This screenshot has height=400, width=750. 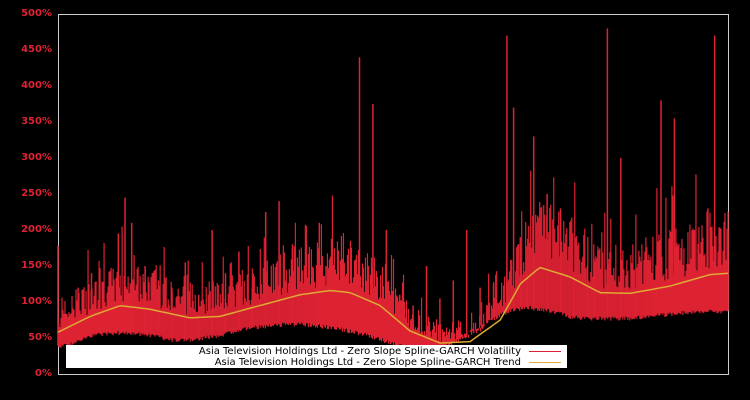 What do you see at coordinates (36, 193) in the screenshot?
I see `y-tick-label: 250%` at bounding box center [36, 193].